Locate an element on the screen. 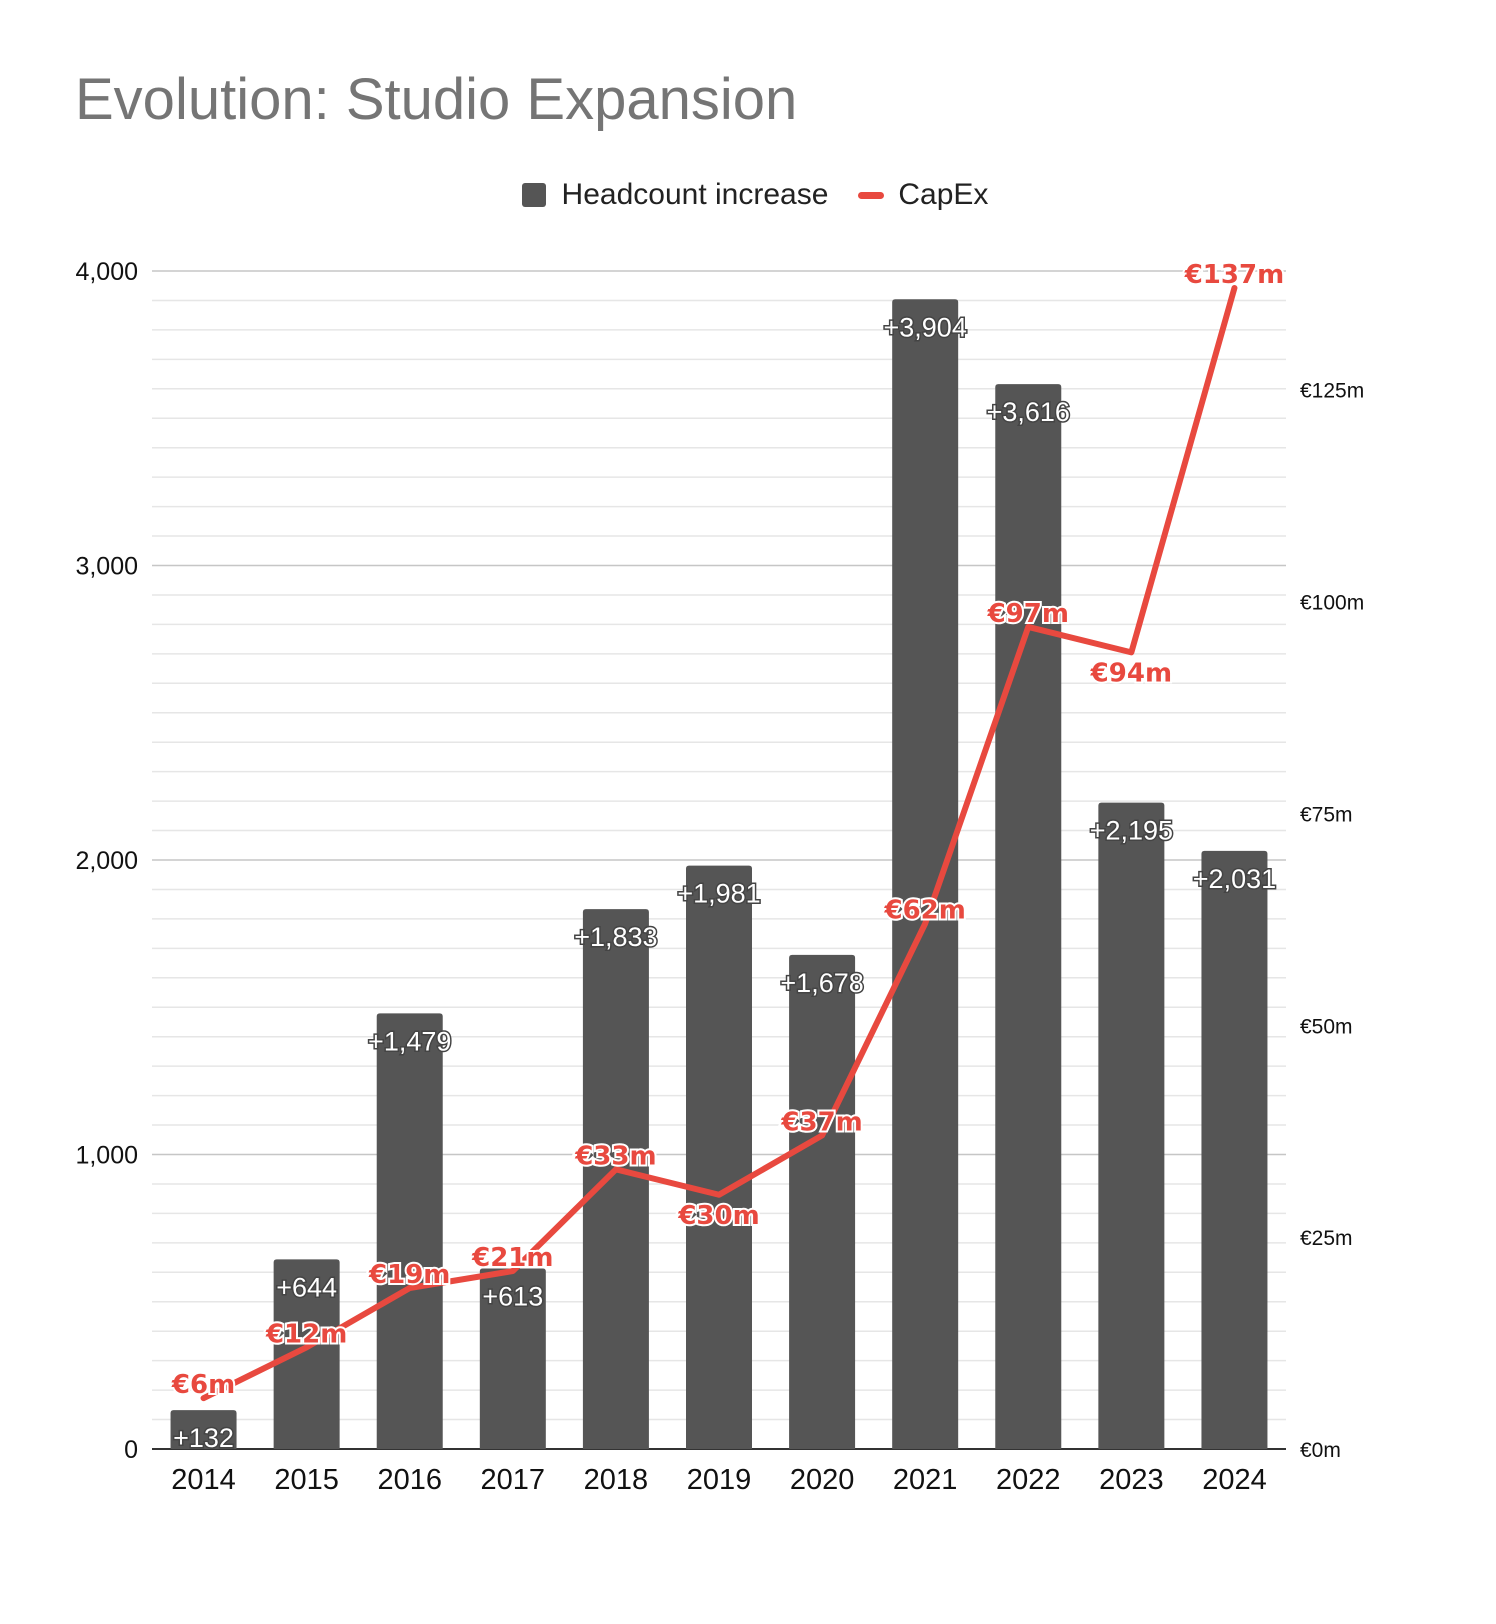 Image resolution: width=1496 pixels, height=1624 pixels. x-tick-label: 2020 is located at coordinates (822, 1480).